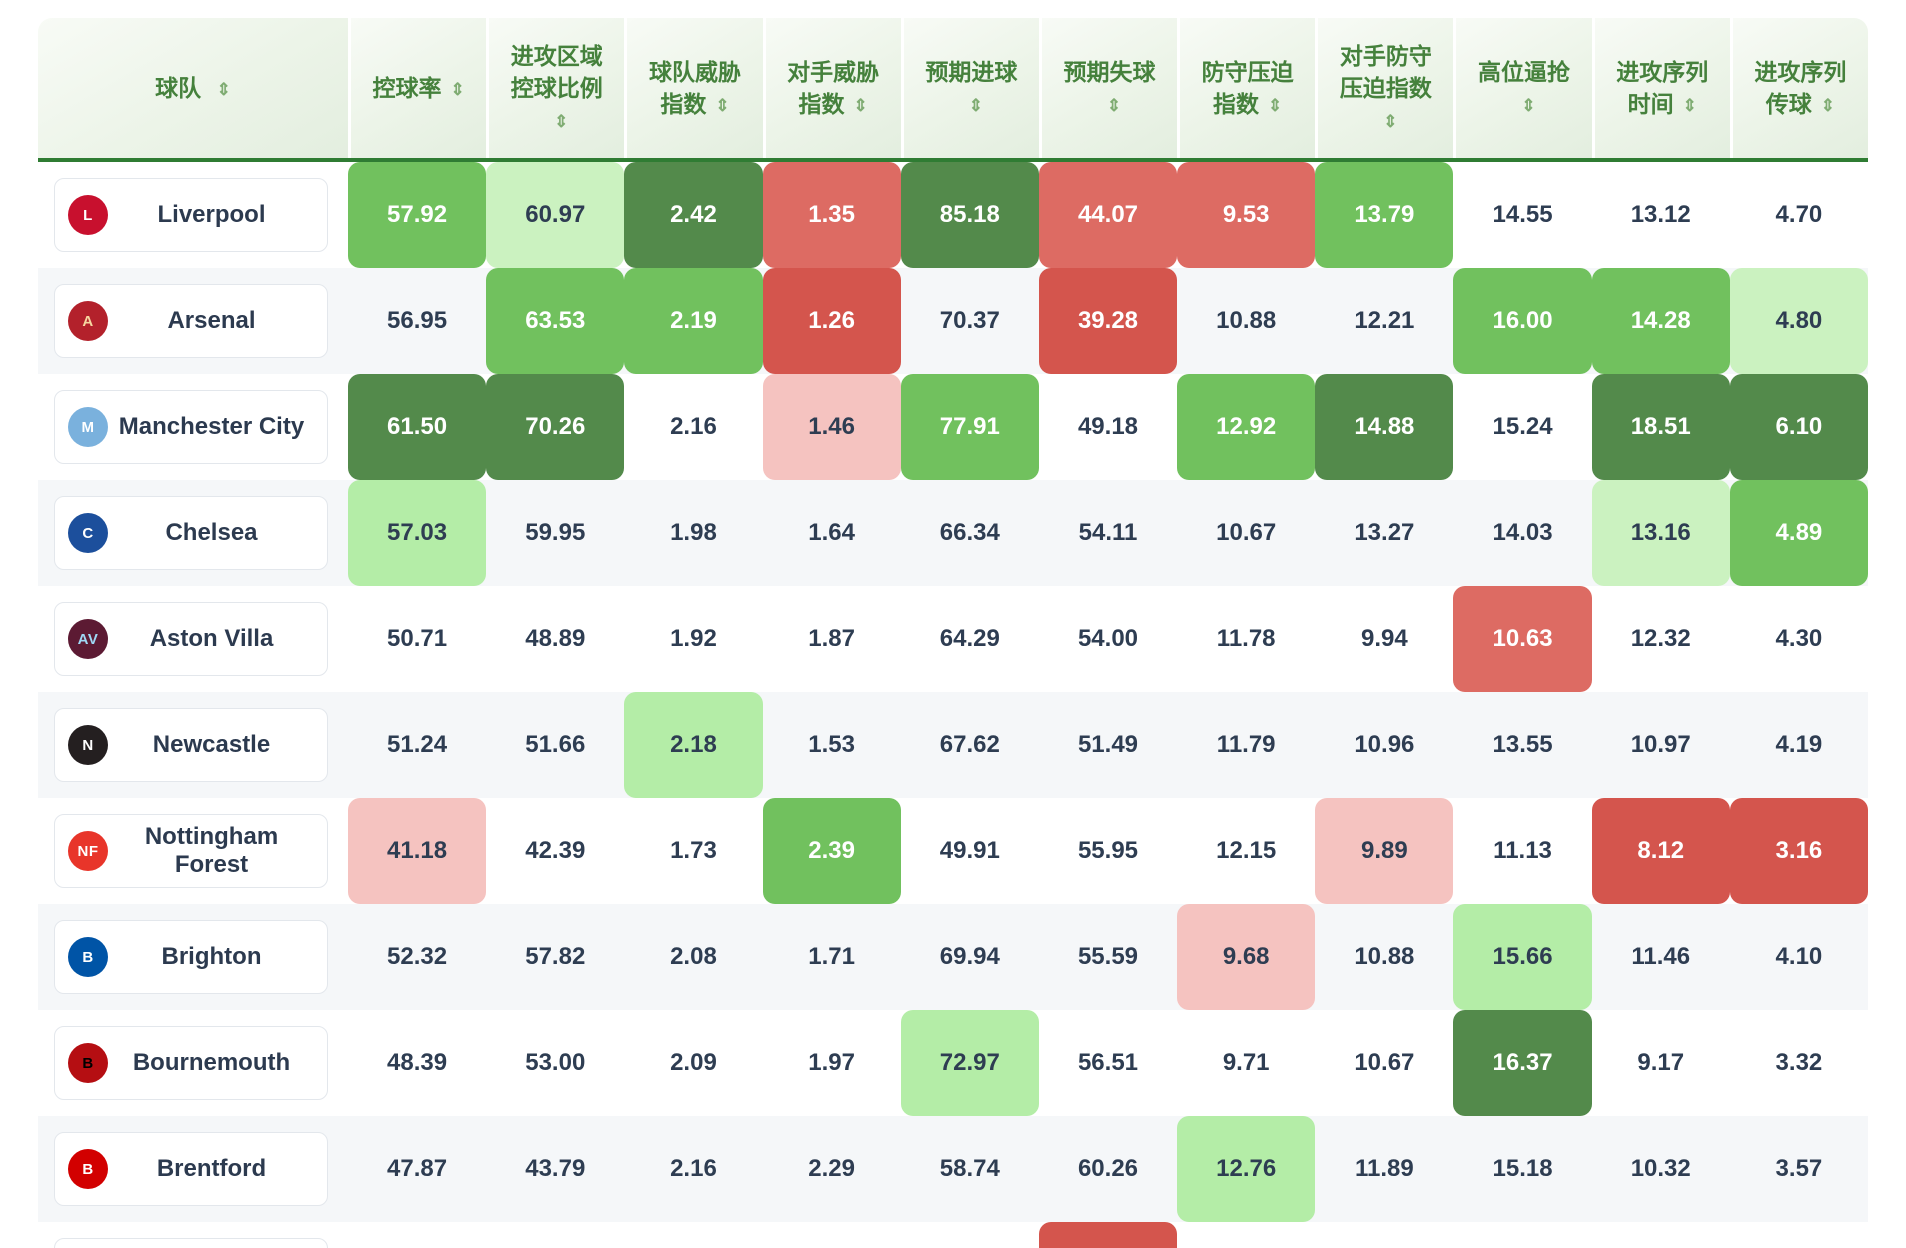 The height and width of the screenshot is (1248, 1906). I want to click on stat-cell: 44.07, so click(1108, 215).